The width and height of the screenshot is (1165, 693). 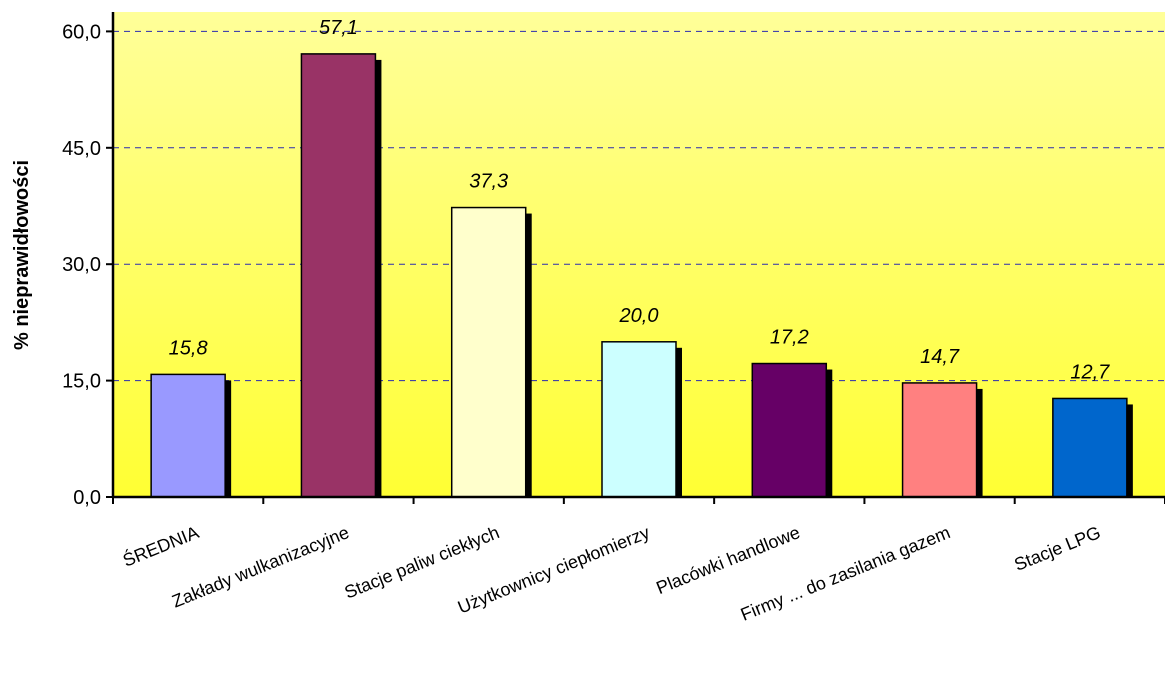 What do you see at coordinates (727, 560) in the screenshot?
I see `x-category-label: Placówki handlowe` at bounding box center [727, 560].